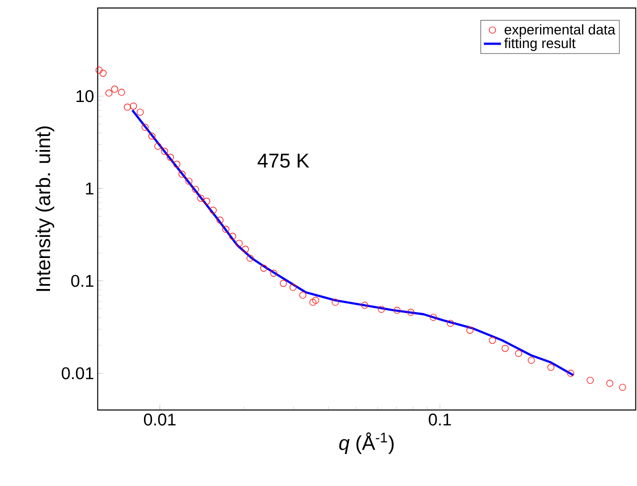  Describe the element at coordinates (560, 31) in the screenshot. I see `legend-label: experimental data` at that location.